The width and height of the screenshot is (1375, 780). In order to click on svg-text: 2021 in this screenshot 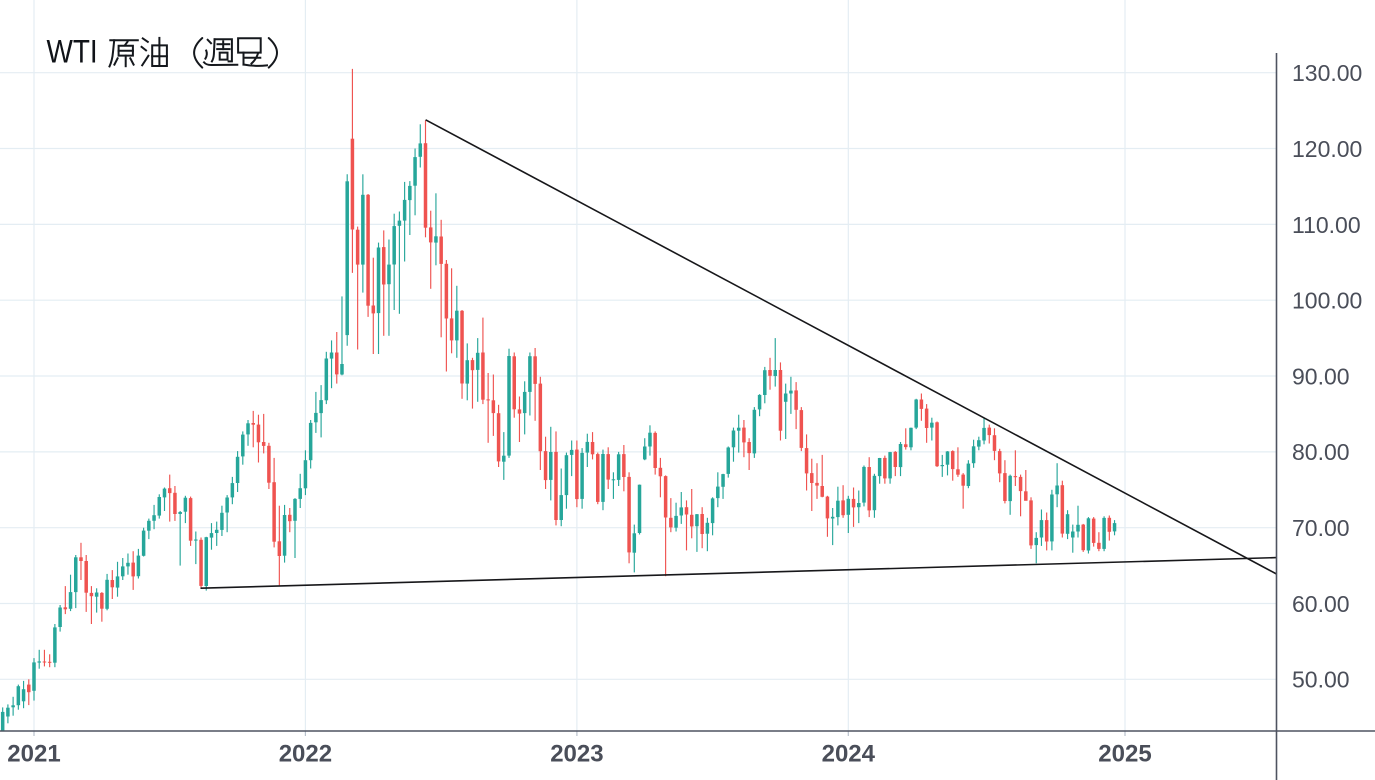, I will do `click(33, 754)`.